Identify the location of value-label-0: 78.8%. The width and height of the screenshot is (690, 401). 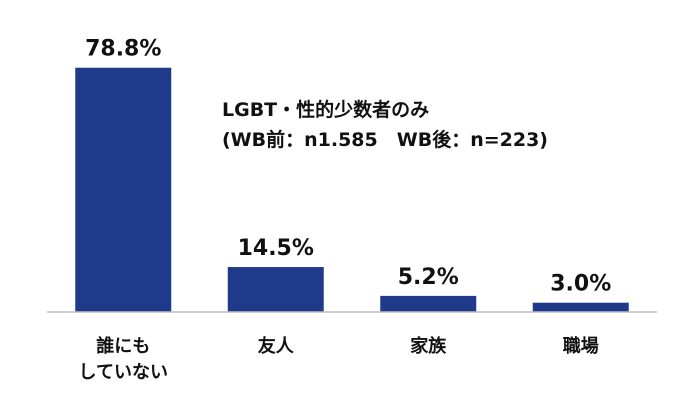
(123, 49).